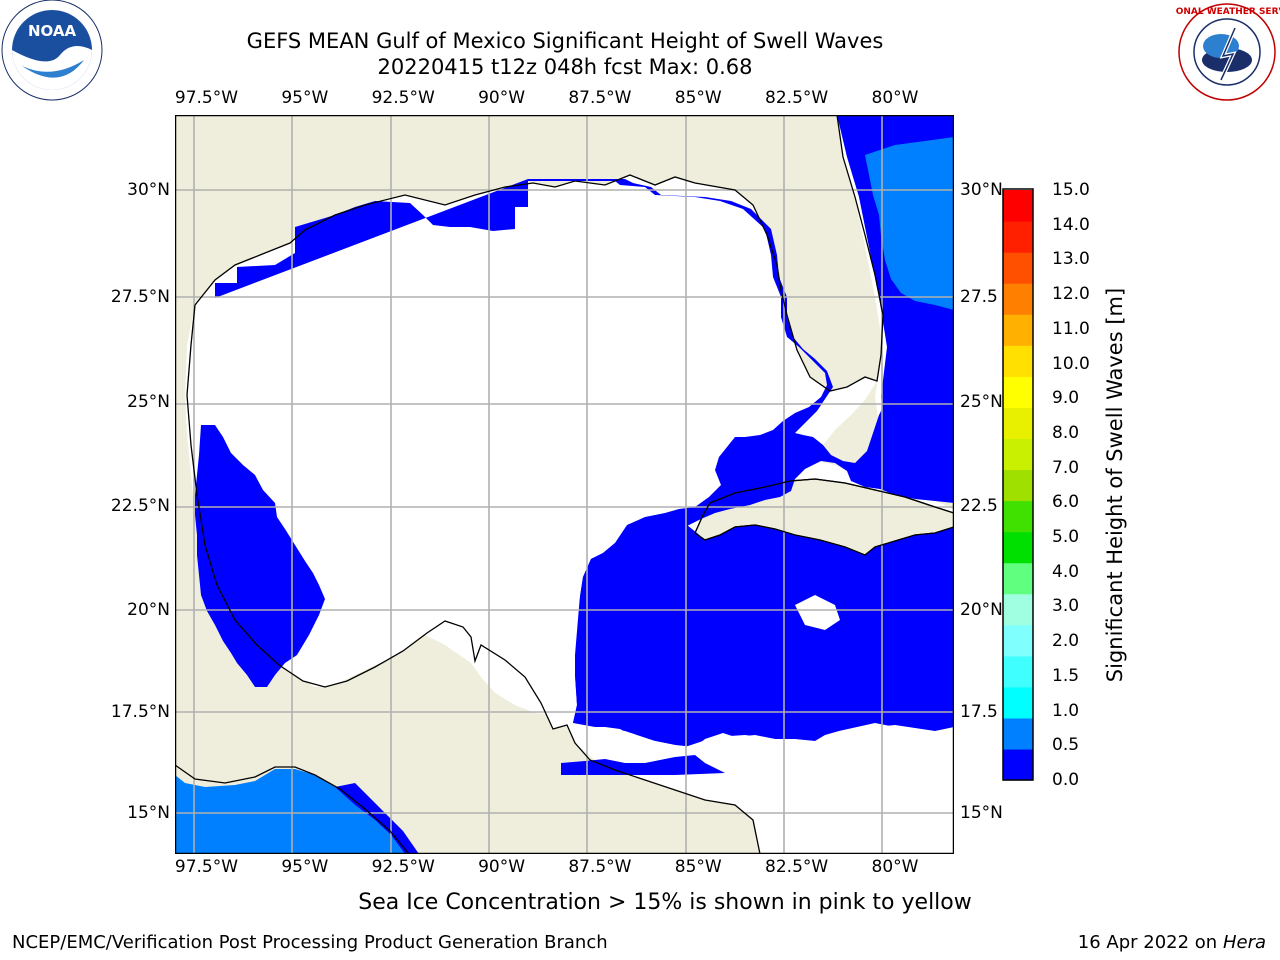 This screenshot has height=960, width=1280. I want to click on colorbar-tick-label: 1.0, so click(1066, 710).